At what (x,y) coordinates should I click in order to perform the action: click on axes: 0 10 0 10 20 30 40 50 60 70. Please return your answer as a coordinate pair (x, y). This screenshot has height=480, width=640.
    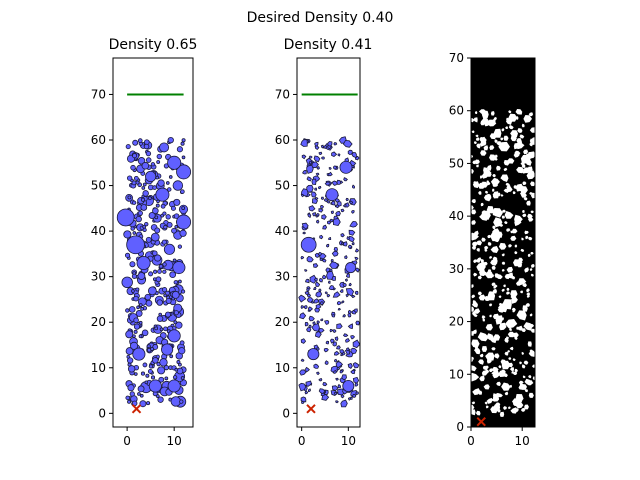
    Looking at the image, I should click on (318, 252).